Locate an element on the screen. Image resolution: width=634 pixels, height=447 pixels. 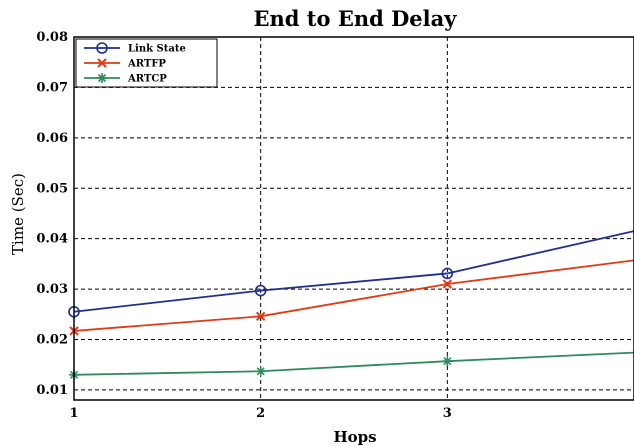
legend-item: Link State is located at coordinates (135, 48).